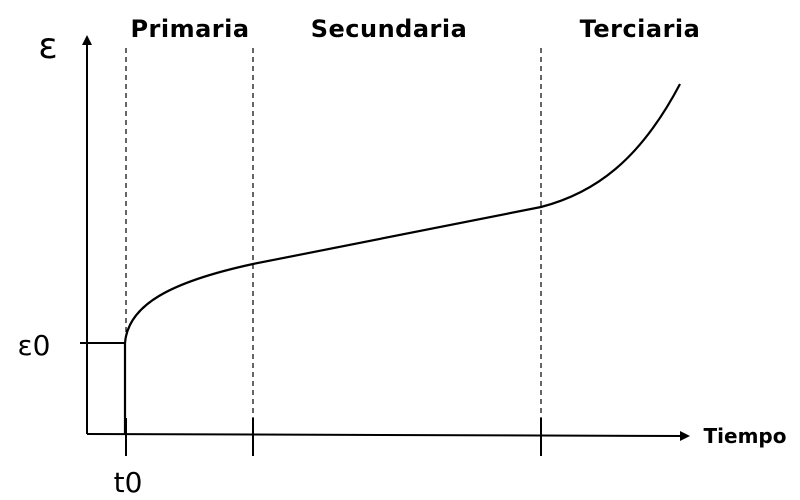 This screenshot has width=800, height=500. I want to click on stage-label-tertiary: Terciaria, so click(640, 29).